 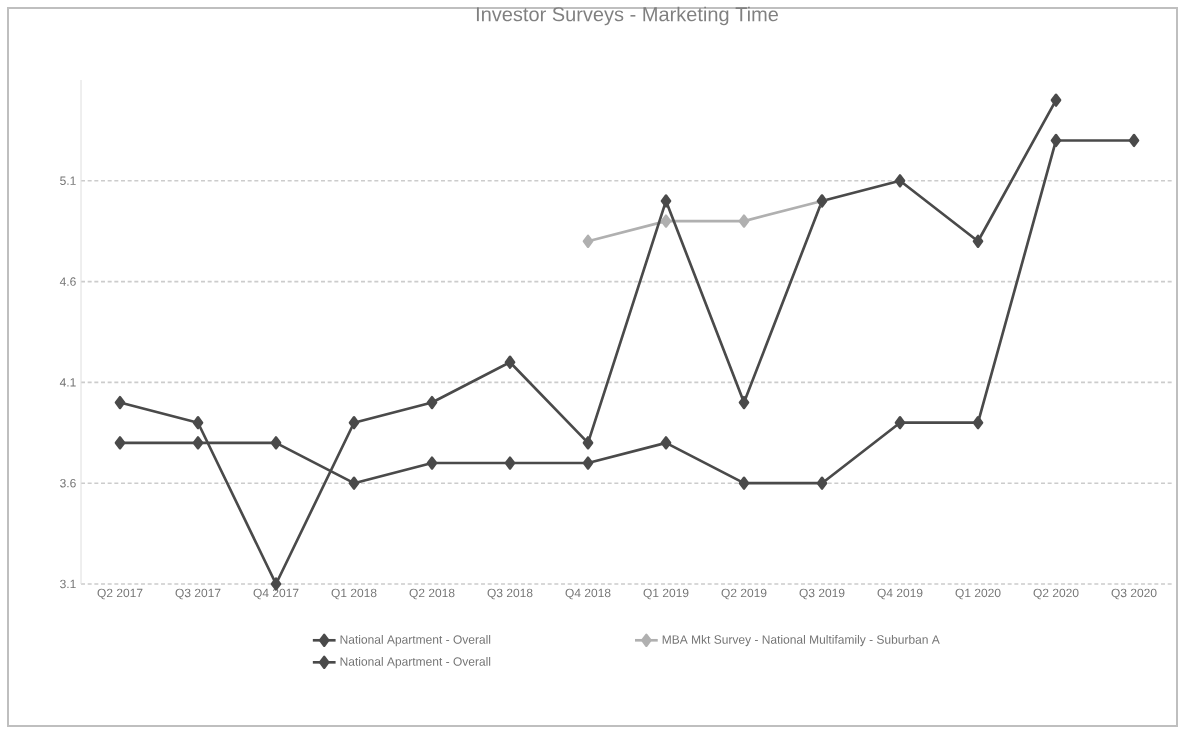 What do you see at coordinates (744, 594) in the screenshot?
I see `x-tick-label: Q2 2019` at bounding box center [744, 594].